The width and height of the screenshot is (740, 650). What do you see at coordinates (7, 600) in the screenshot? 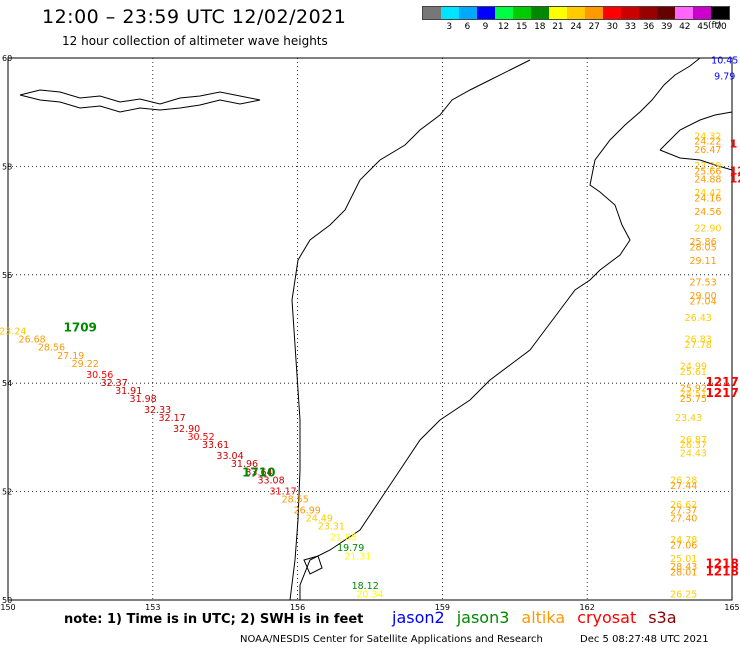
I see `lat-tick-label: 50` at bounding box center [7, 600].